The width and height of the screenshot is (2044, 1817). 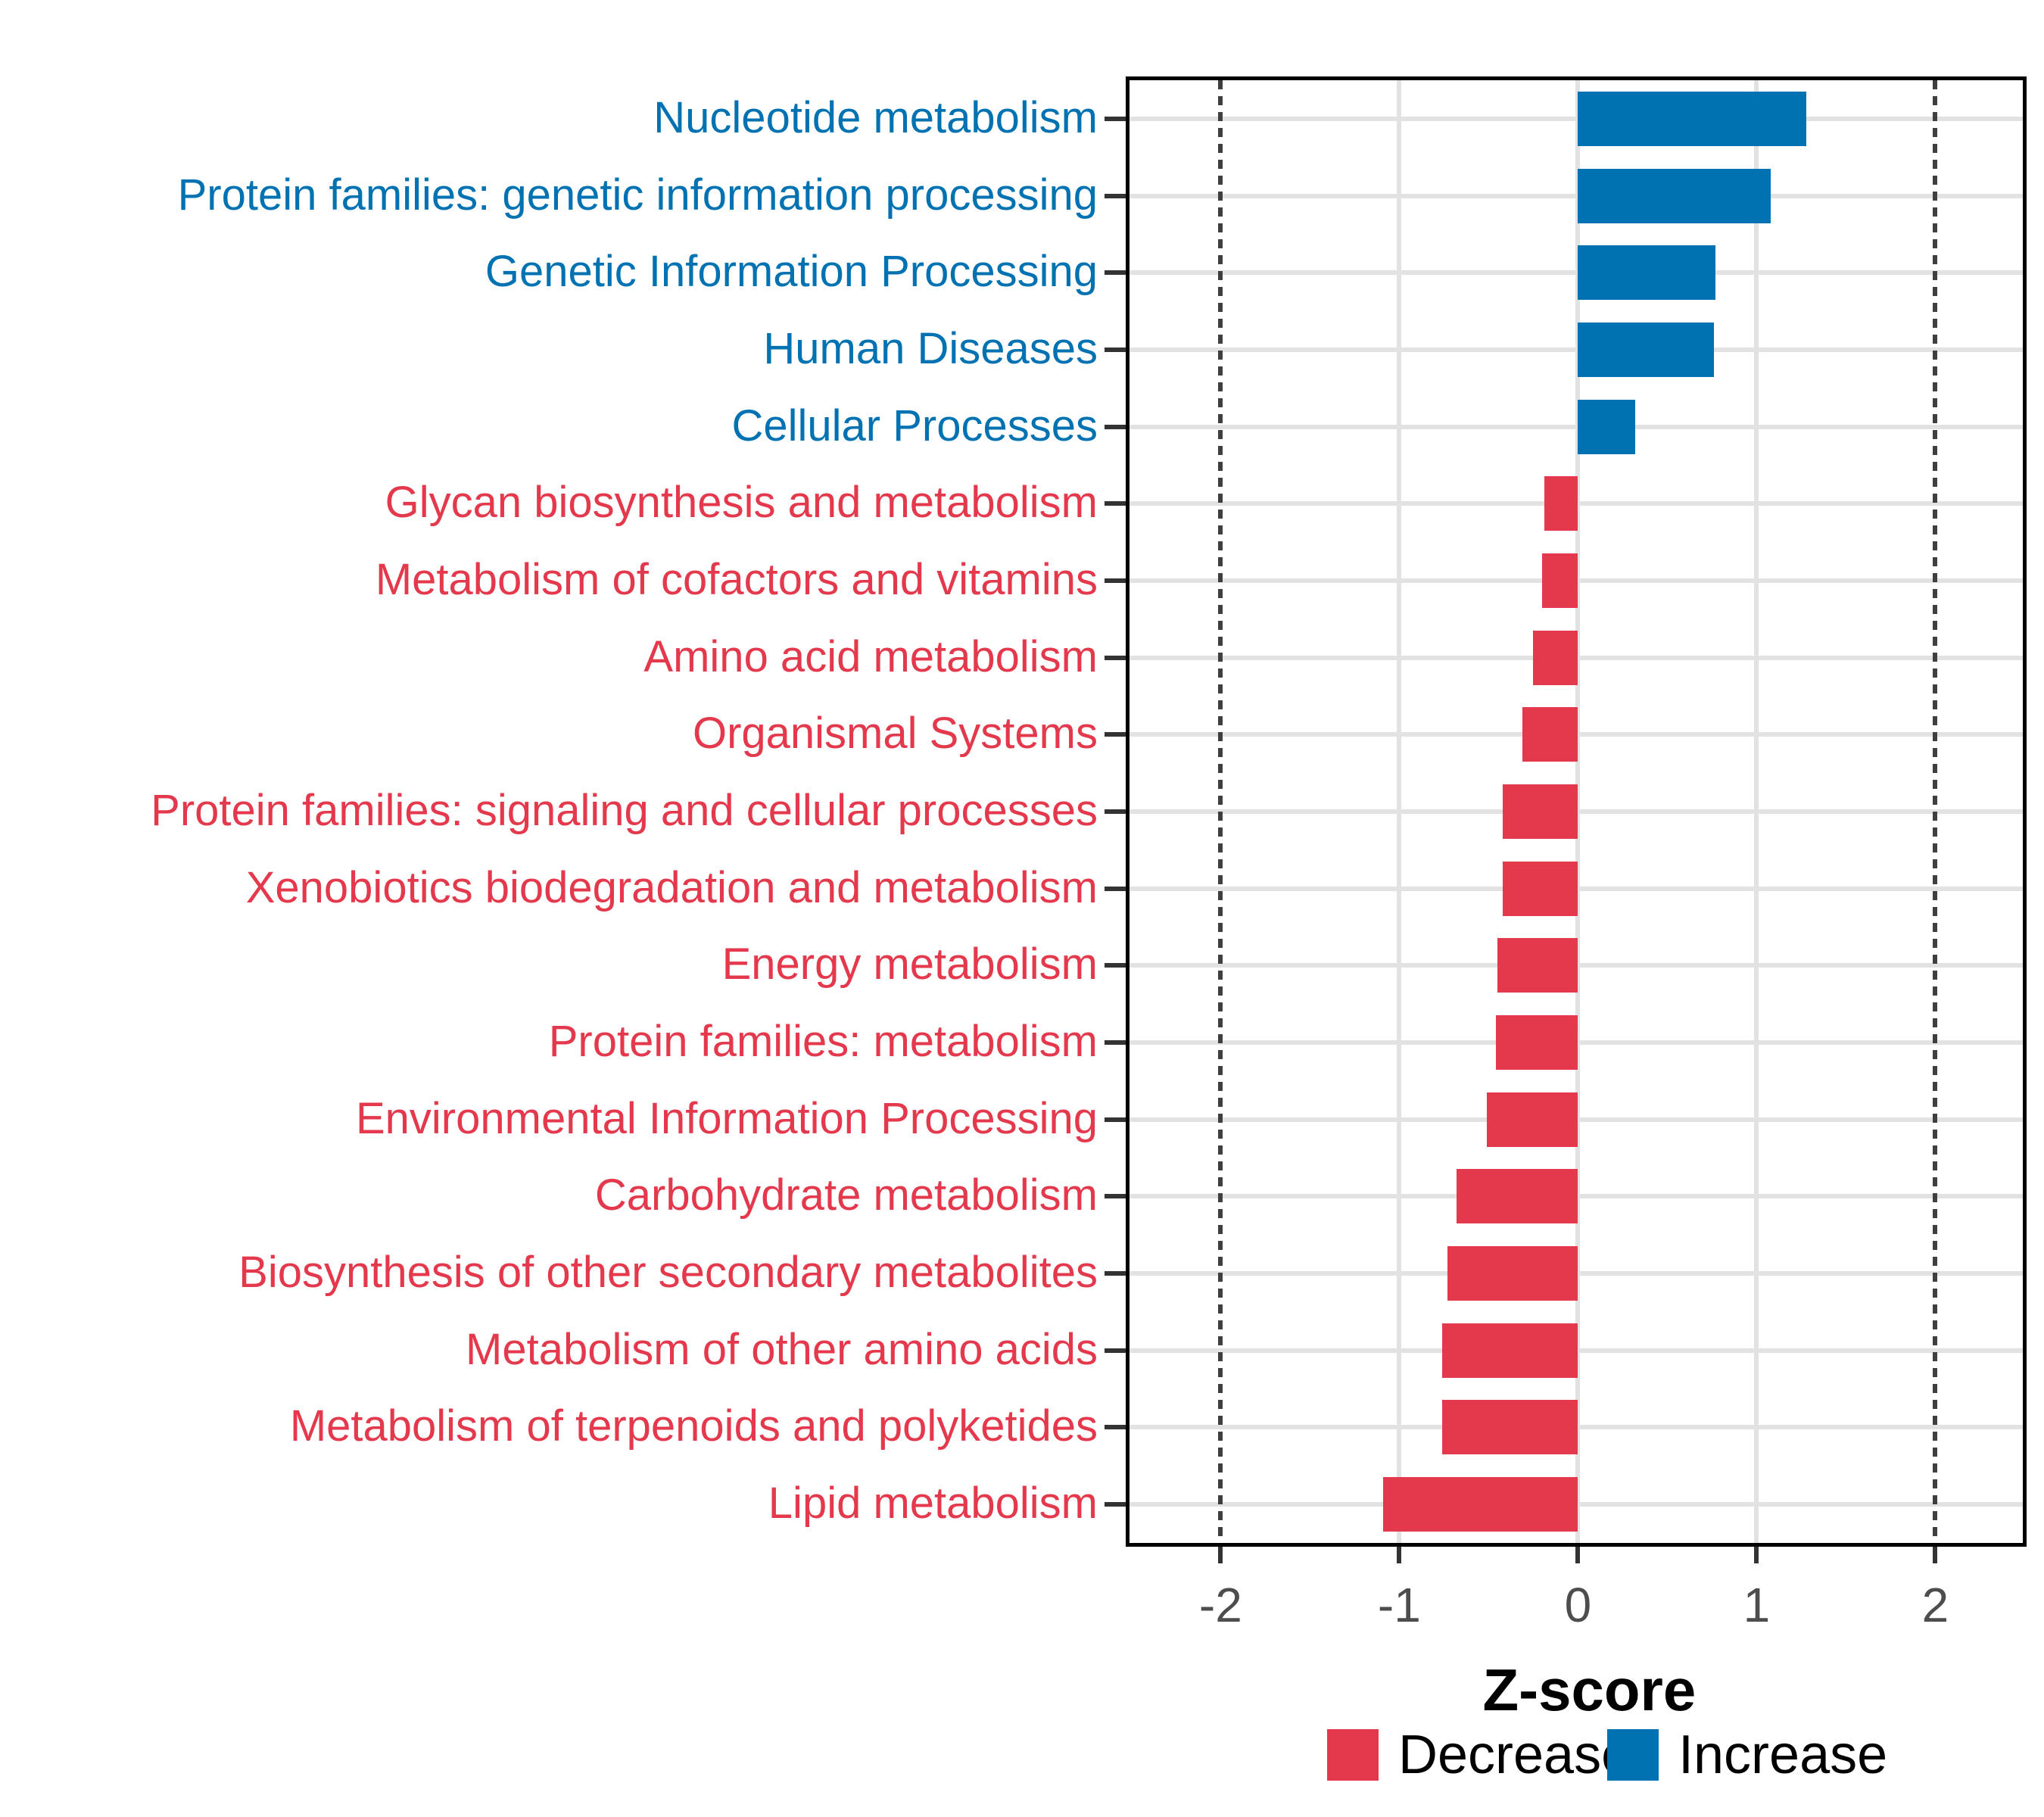 What do you see at coordinates (1633, 1755) in the screenshot?
I see `legend-swatch-increase` at bounding box center [1633, 1755].